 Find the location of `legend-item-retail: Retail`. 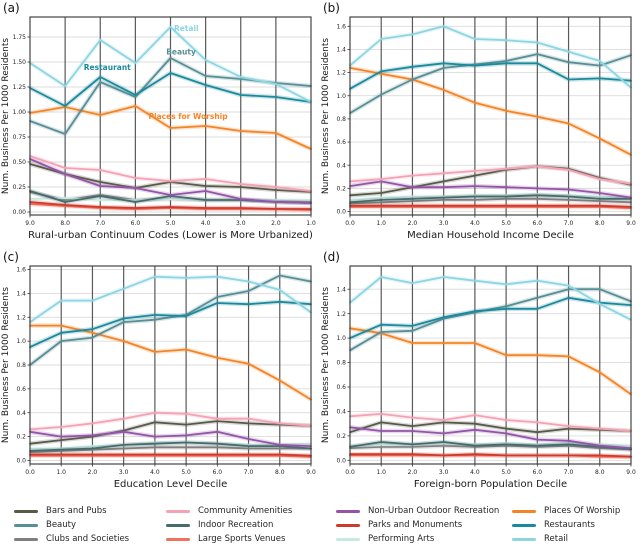

legend-item-retail: Retail is located at coordinates (576, 539).